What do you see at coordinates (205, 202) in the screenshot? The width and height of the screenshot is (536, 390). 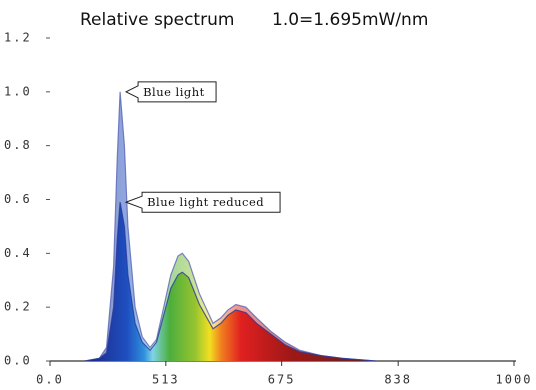 I see `annotation-label: Blue light reduced` at bounding box center [205, 202].